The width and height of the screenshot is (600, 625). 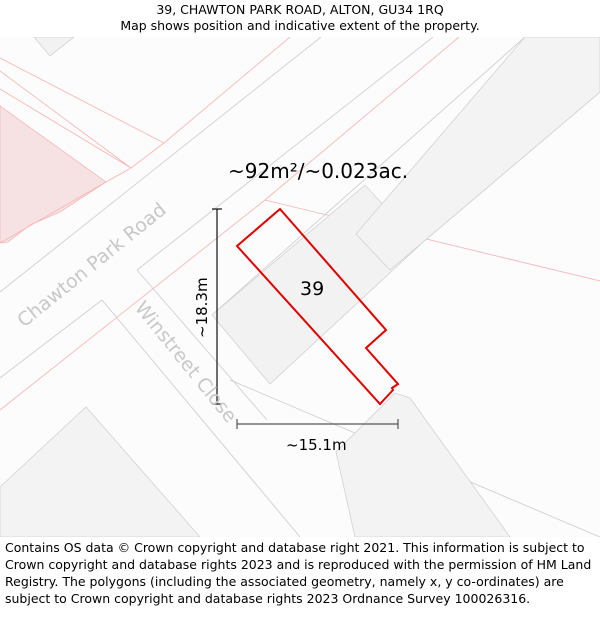 What do you see at coordinates (217, 306) in the screenshot?
I see `height-measure-bar` at bounding box center [217, 306].